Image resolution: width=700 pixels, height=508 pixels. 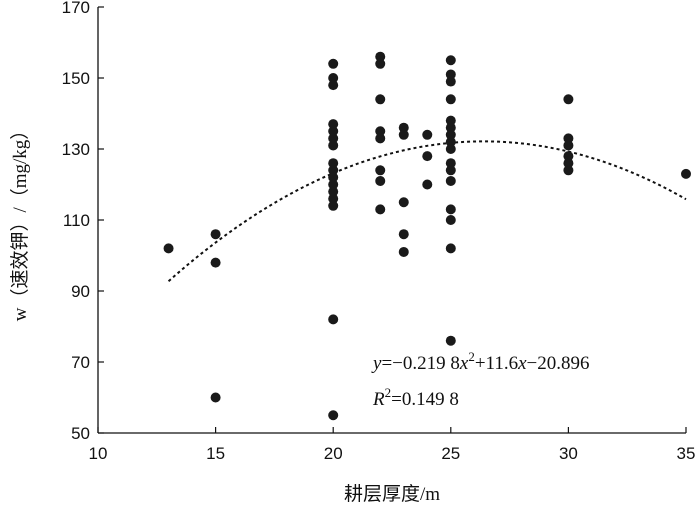 I want to click on r-squared-label: R2=0.149 8, so click(x=415, y=397).